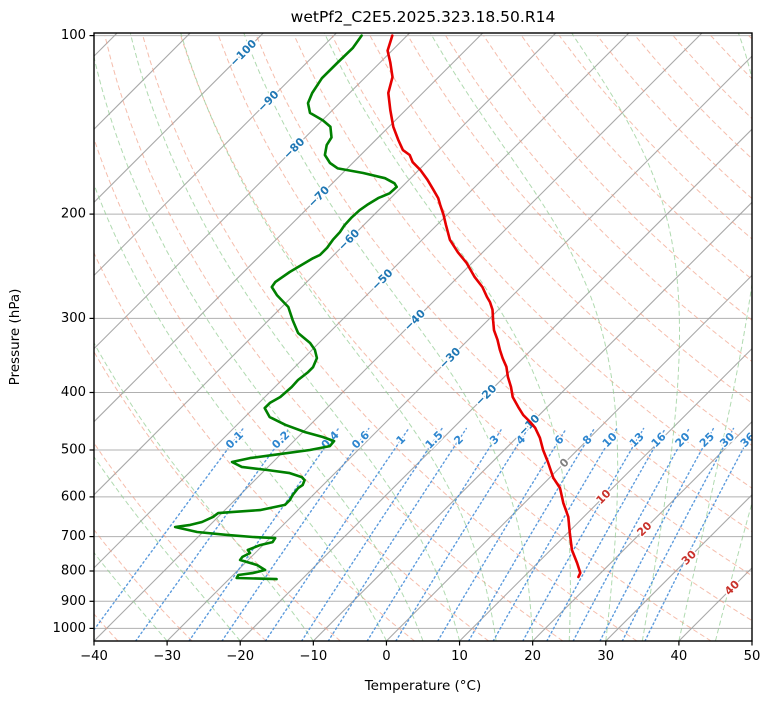 The width and height of the screenshot is (775, 708). Describe the element at coordinates (167, 656) in the screenshot. I see `x-tick-label--30: −30` at that location.